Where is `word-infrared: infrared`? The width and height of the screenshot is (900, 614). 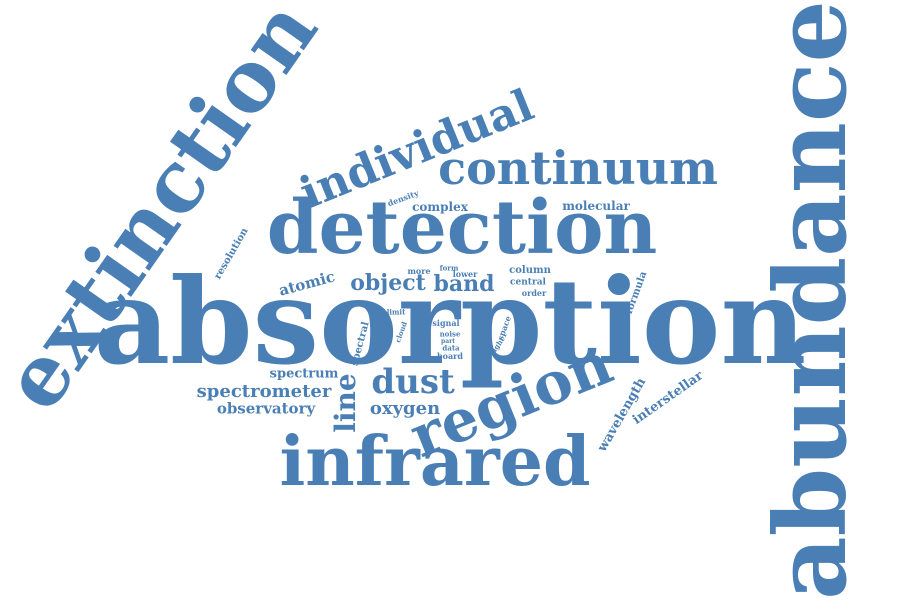
word-infrared: infrared is located at coordinates (435, 462).